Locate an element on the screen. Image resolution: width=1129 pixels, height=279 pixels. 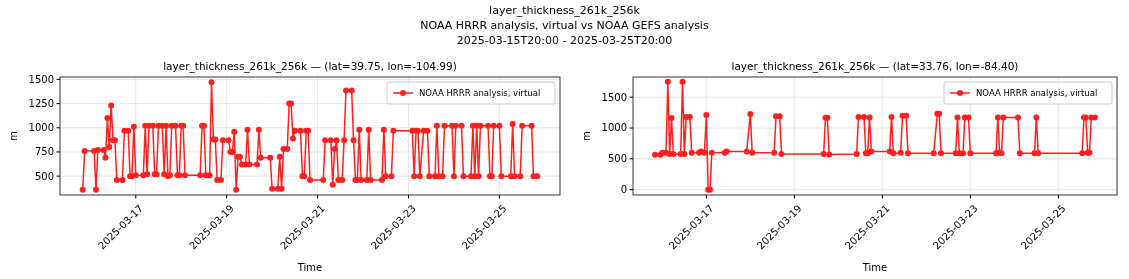
text: layer_thickness_261k_256k is located at coordinates (565, 10).